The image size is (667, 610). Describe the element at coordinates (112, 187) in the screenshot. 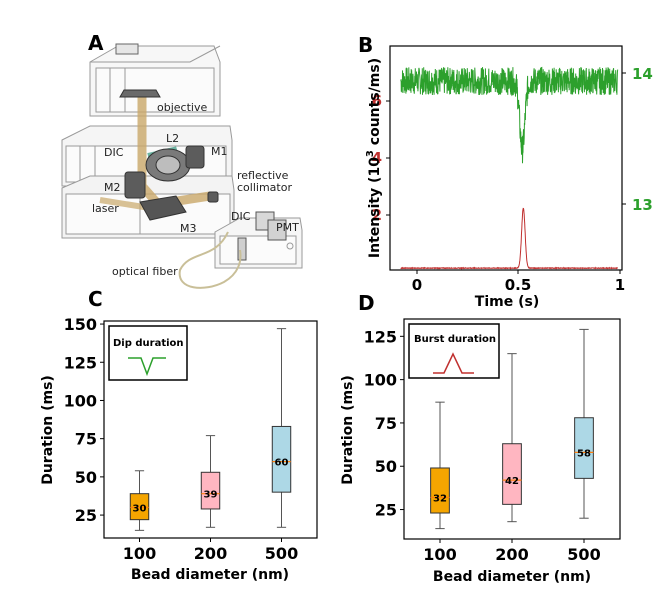

I see `label-m2: M2` at that location.